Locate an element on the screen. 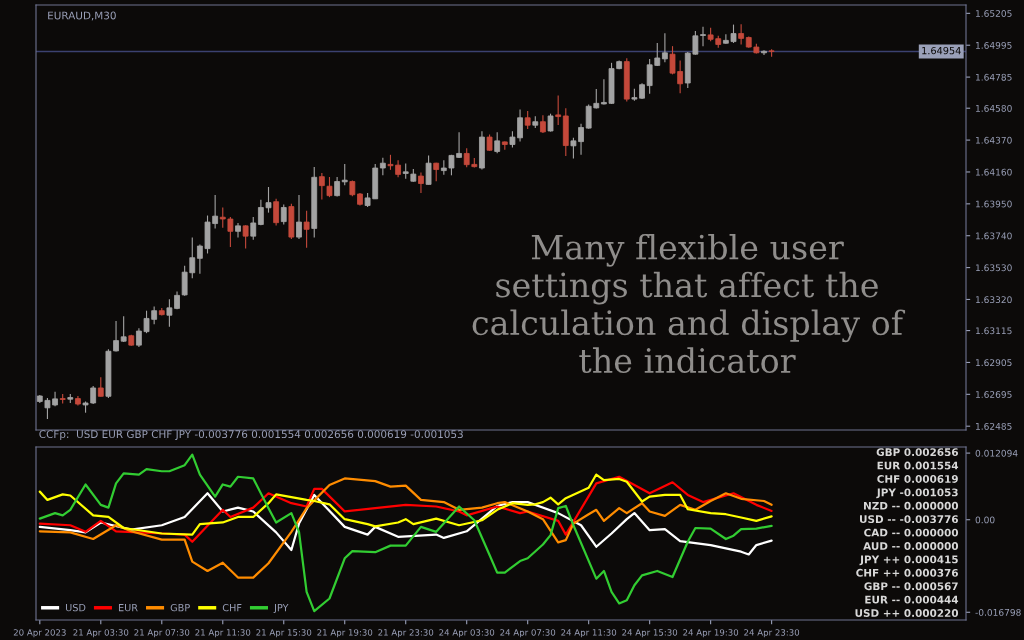  annotation: Many flexible user settings that affect the calculation and display of the indicator is located at coordinates (689, 303).